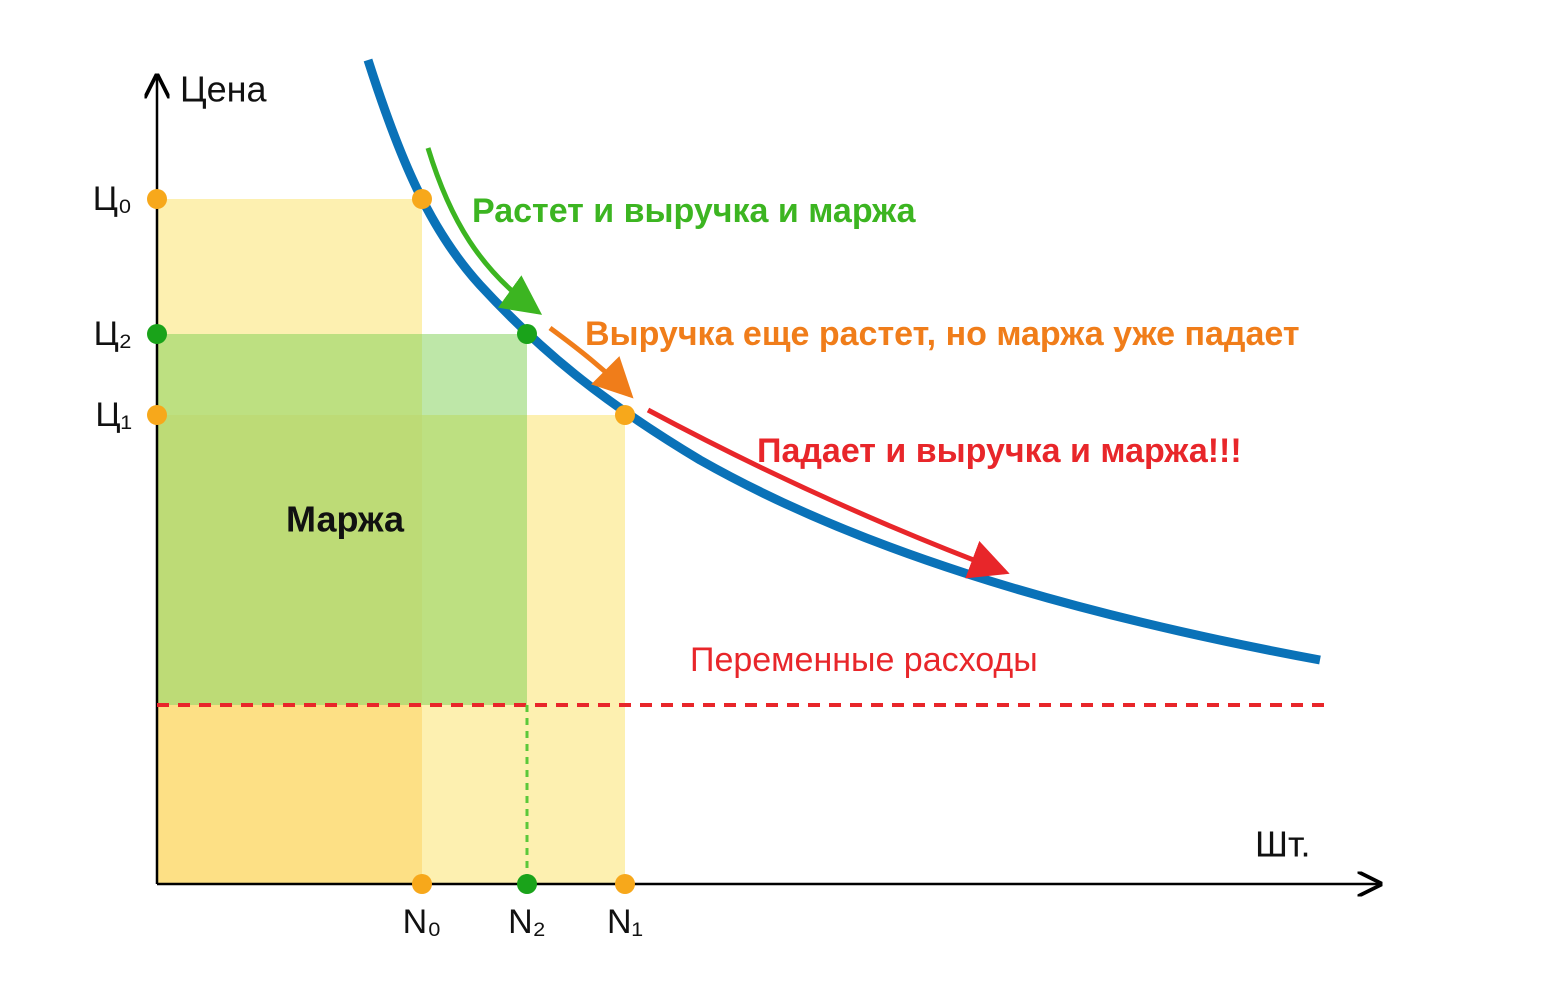  Describe the element at coordinates (113, 334) in the screenshot. I see `price-label: Ц₂` at that location.